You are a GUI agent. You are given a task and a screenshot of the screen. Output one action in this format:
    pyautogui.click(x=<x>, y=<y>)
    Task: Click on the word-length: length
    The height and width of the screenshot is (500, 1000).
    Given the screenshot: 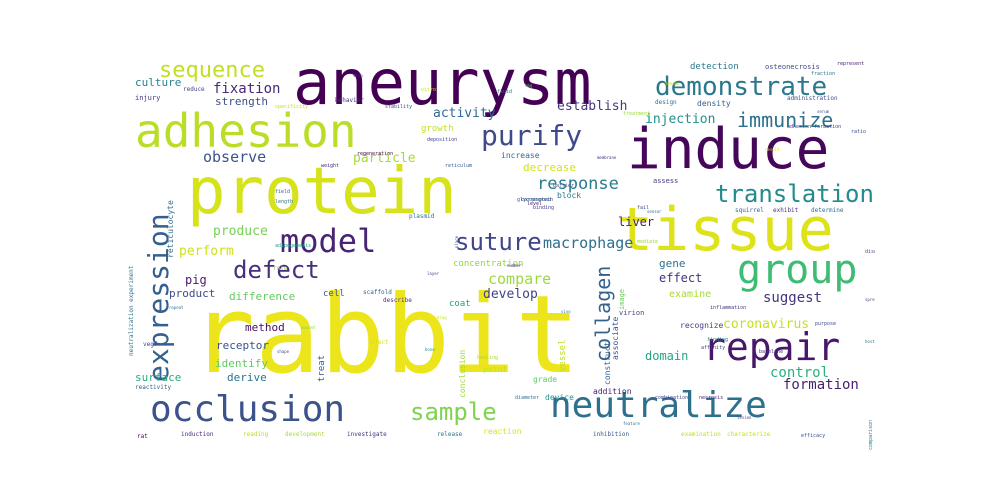 What is the action you would take?
    pyautogui.click(x=284, y=202)
    